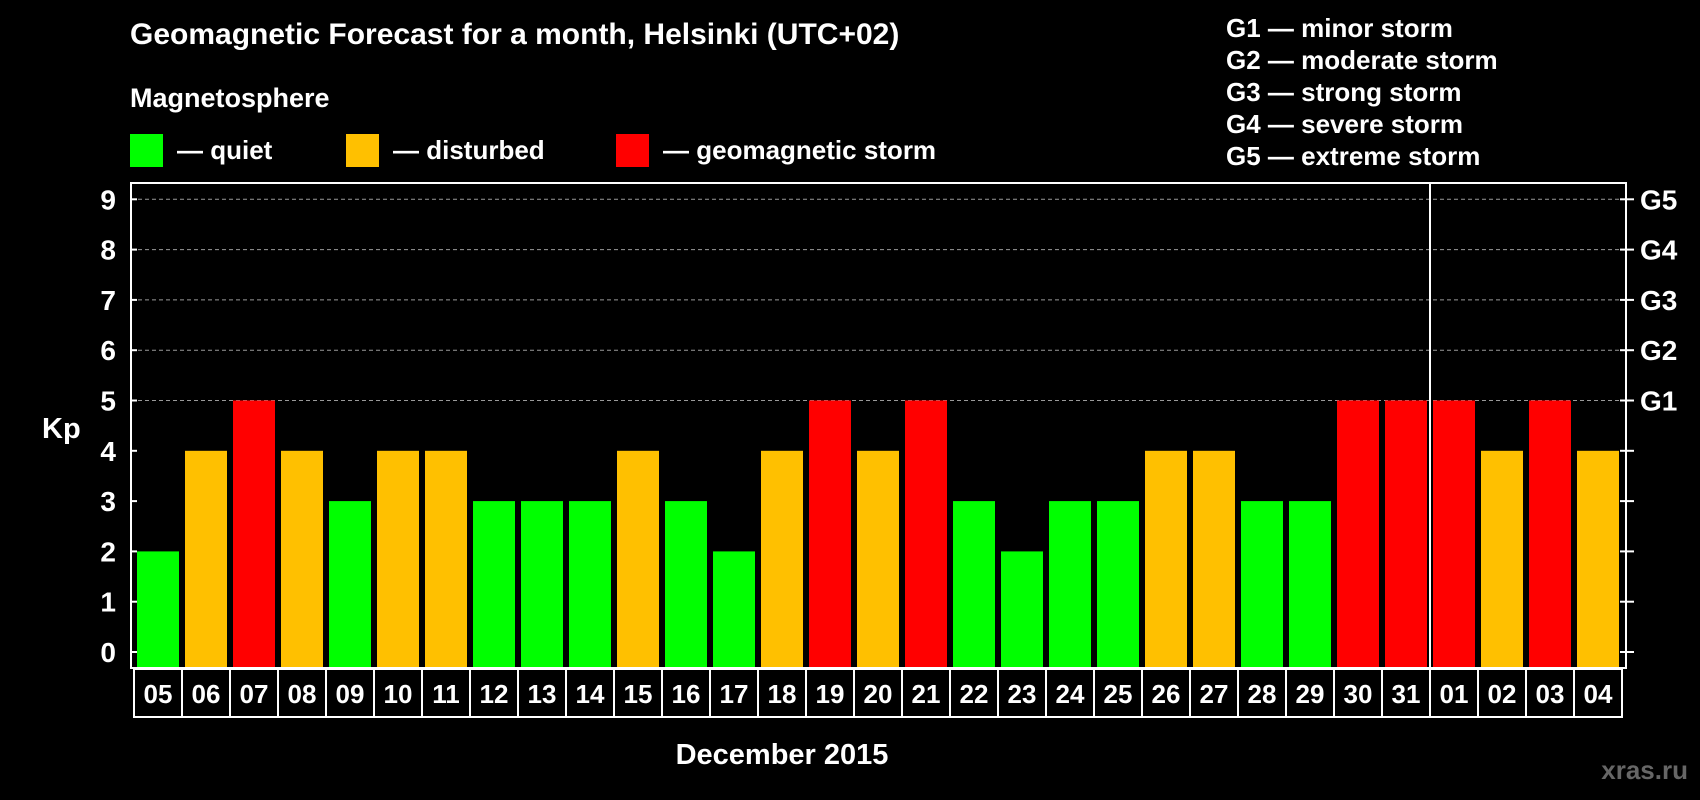 The height and width of the screenshot is (800, 1700). Describe the element at coordinates (1310, 694) in the screenshot. I see `x-tick-label: 29` at that location.